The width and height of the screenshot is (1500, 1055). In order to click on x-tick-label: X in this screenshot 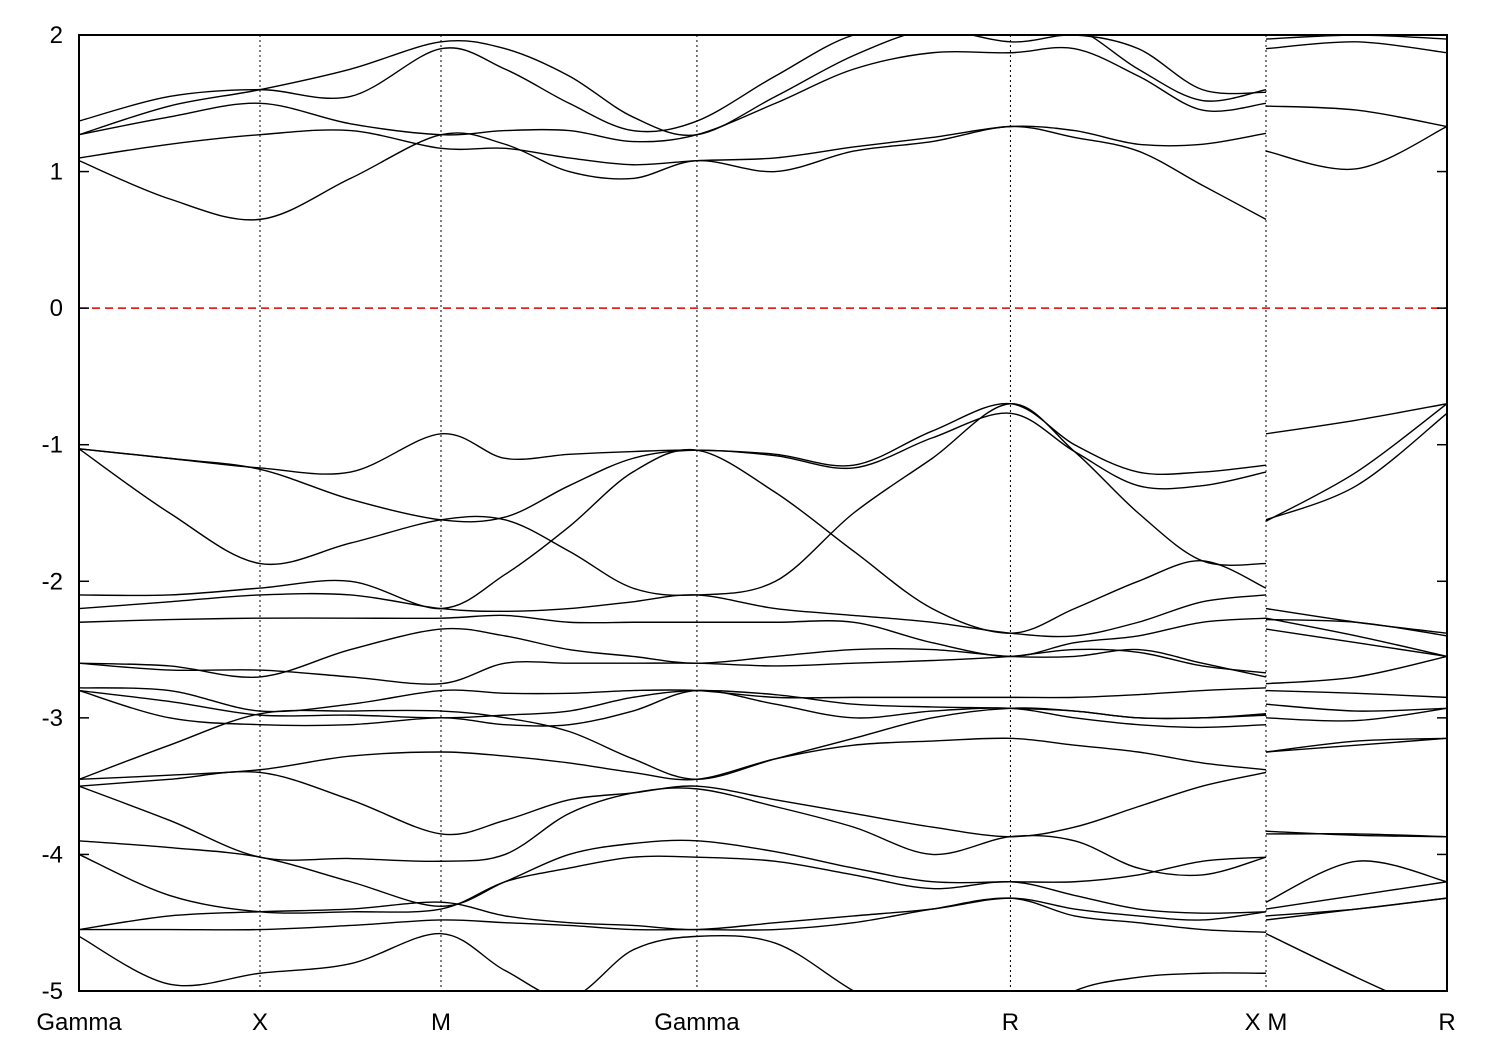, I will do `click(260, 1022)`.